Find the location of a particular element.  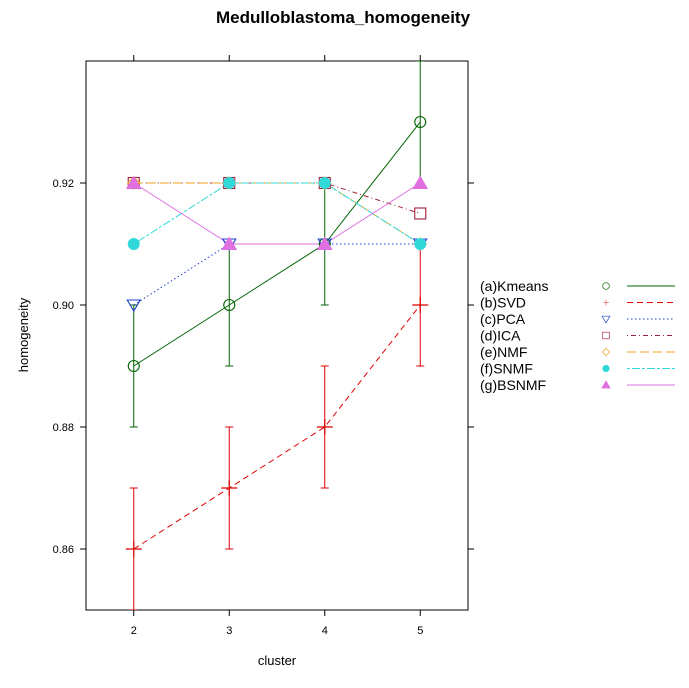

legend-label-4: (e)NMF is located at coordinates (503, 352).